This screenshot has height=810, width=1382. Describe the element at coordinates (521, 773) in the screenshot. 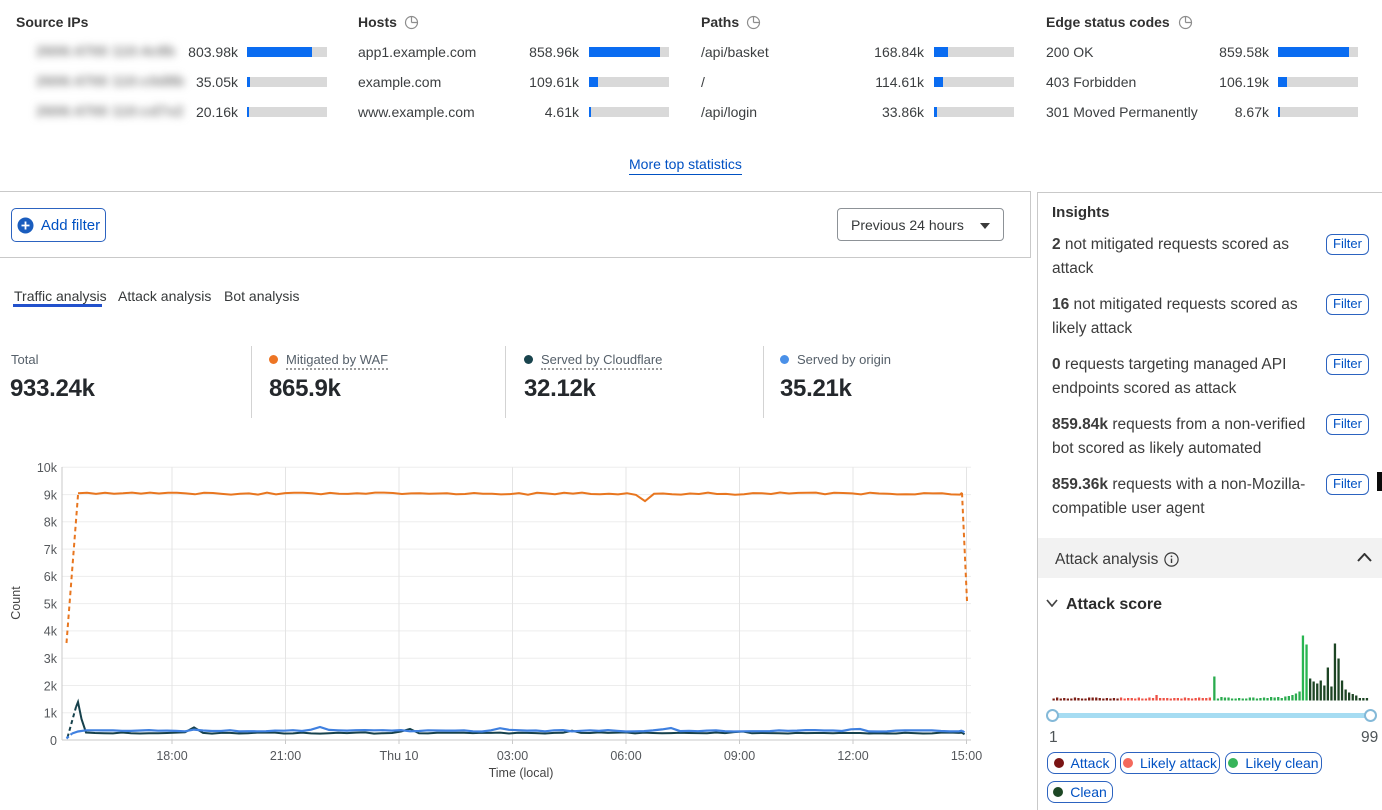

I see `svg-text: Time (local)` at that location.